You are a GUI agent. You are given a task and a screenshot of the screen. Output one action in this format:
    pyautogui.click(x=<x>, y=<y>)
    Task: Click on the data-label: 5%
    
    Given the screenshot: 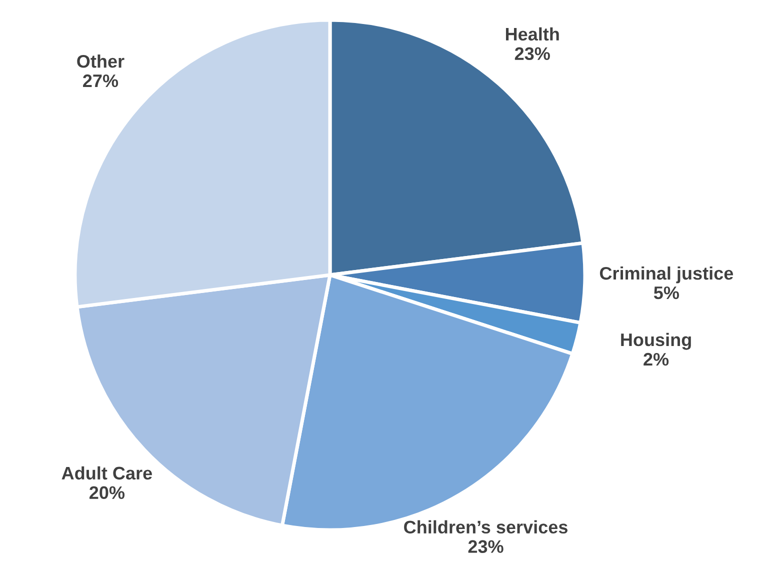 What is the action you would take?
    pyautogui.click(x=667, y=293)
    